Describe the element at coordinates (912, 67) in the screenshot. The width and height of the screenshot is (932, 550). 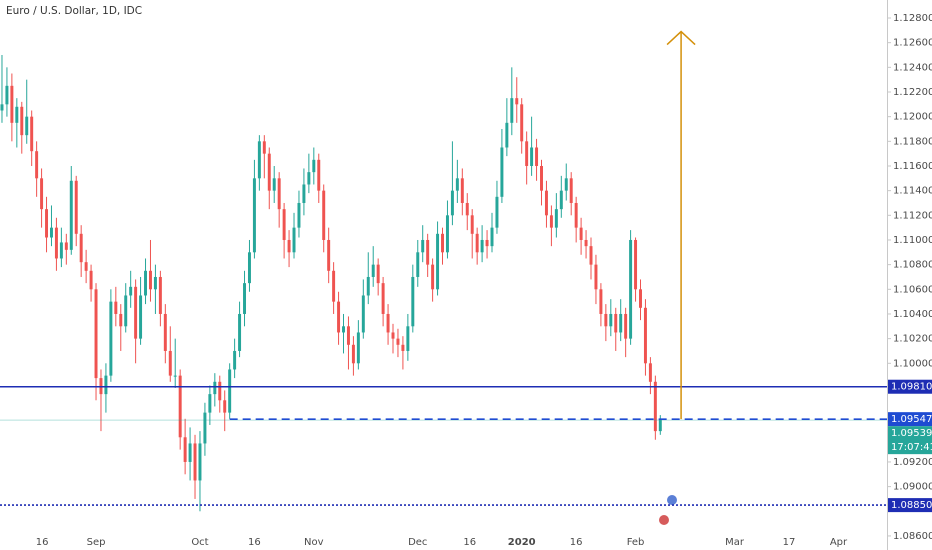
I see `y-tick-label: 1.12400` at that location.